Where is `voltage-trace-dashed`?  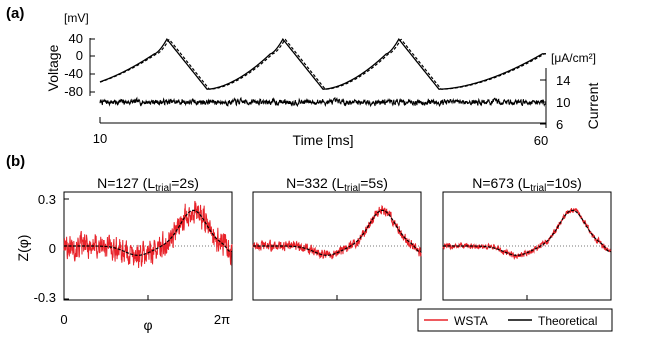
voltage-trace-dashed is located at coordinates (322, 64).